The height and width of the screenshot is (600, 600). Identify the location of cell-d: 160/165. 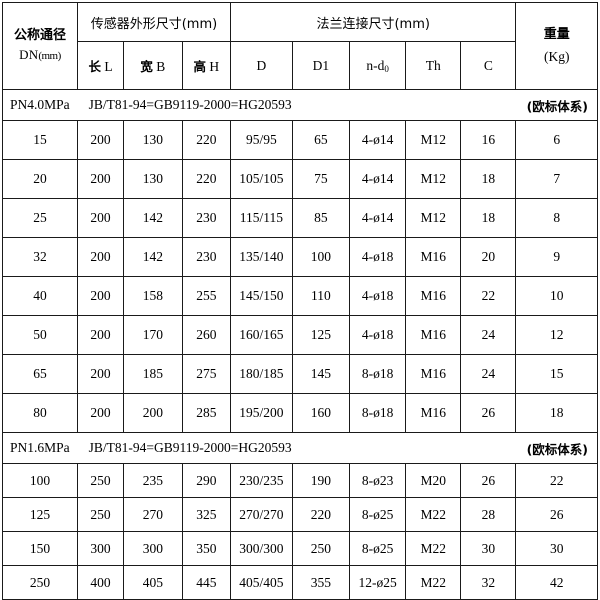
(261, 335).